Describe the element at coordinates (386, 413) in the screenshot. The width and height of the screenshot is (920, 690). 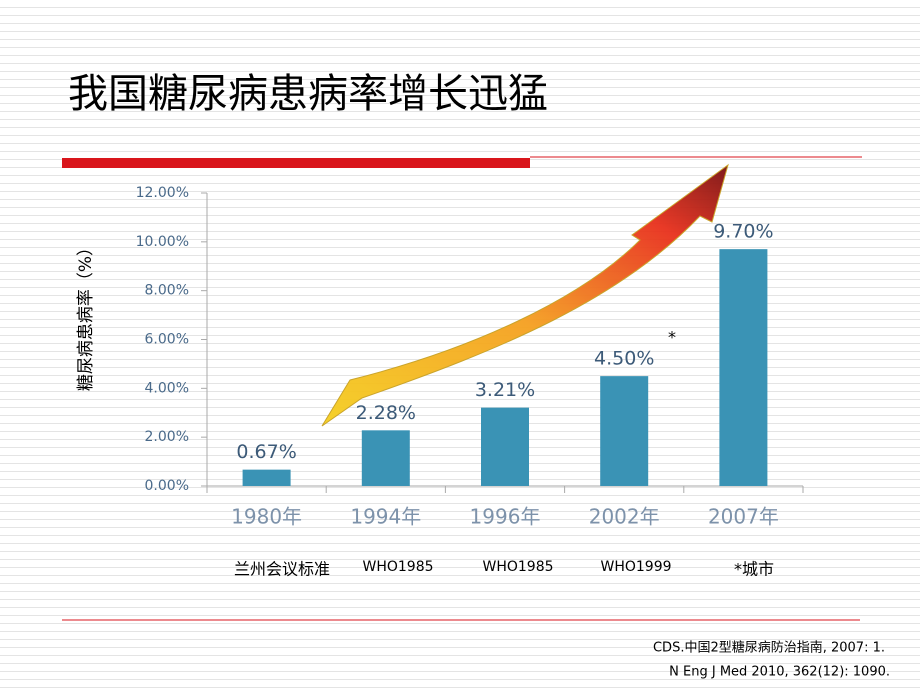
I see `value-label: 2.28%` at that location.